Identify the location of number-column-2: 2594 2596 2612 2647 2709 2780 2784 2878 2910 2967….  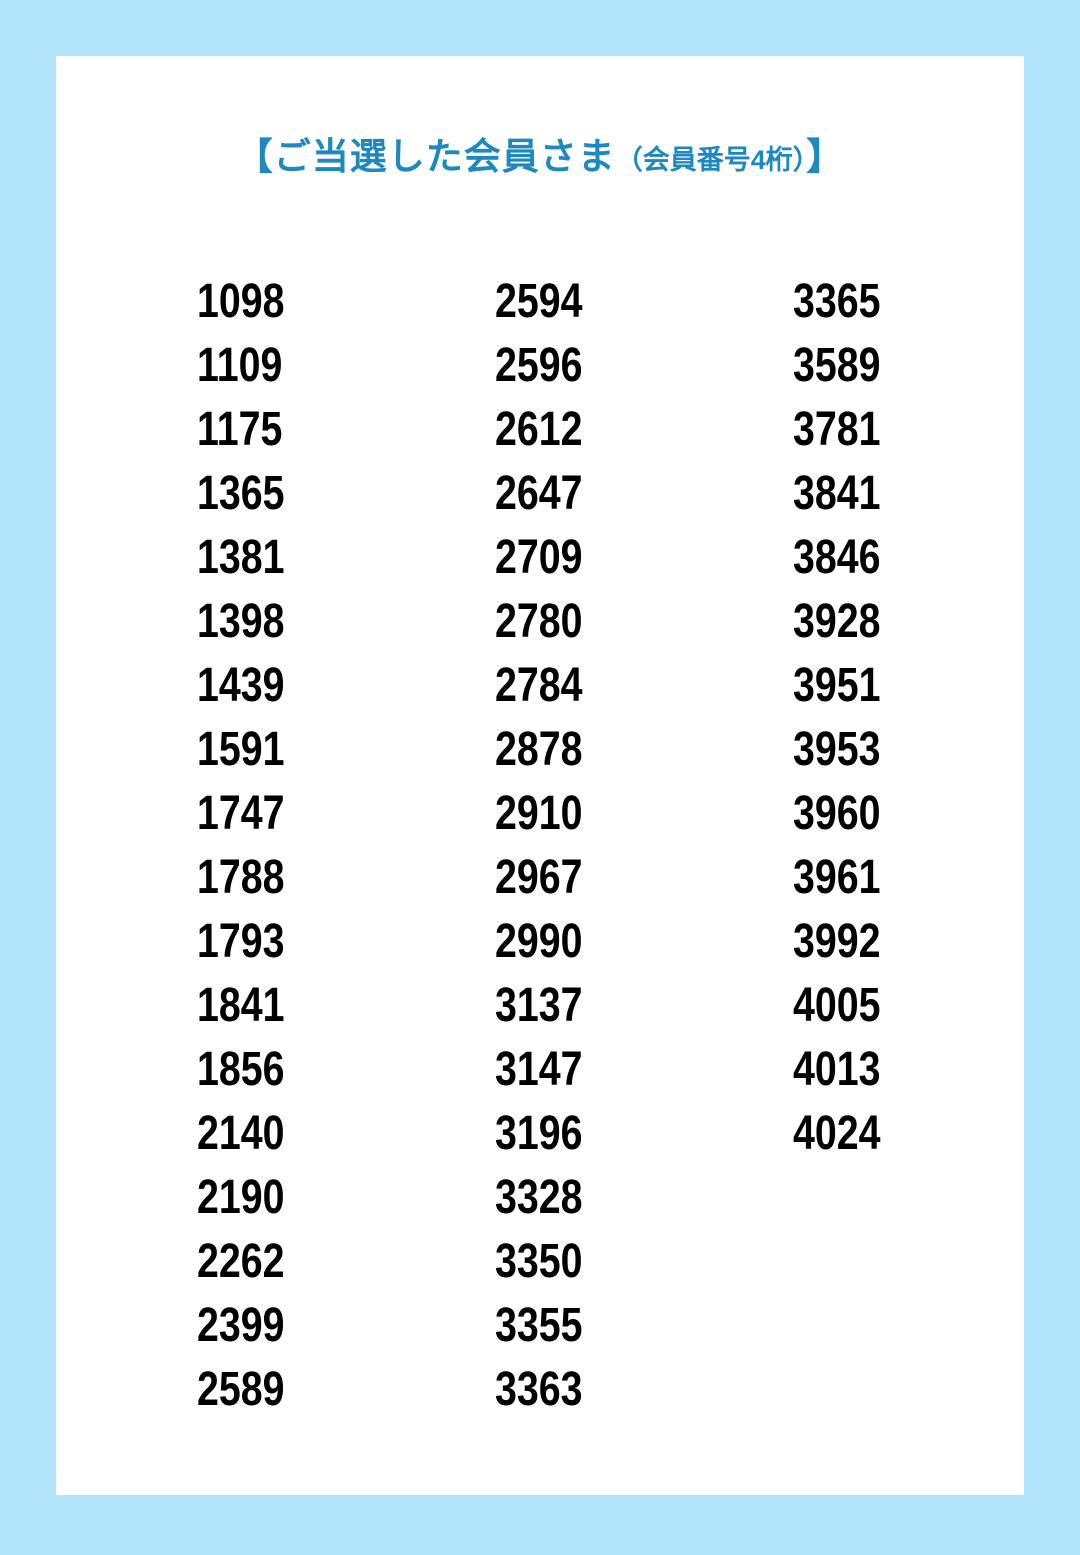
(548, 853).